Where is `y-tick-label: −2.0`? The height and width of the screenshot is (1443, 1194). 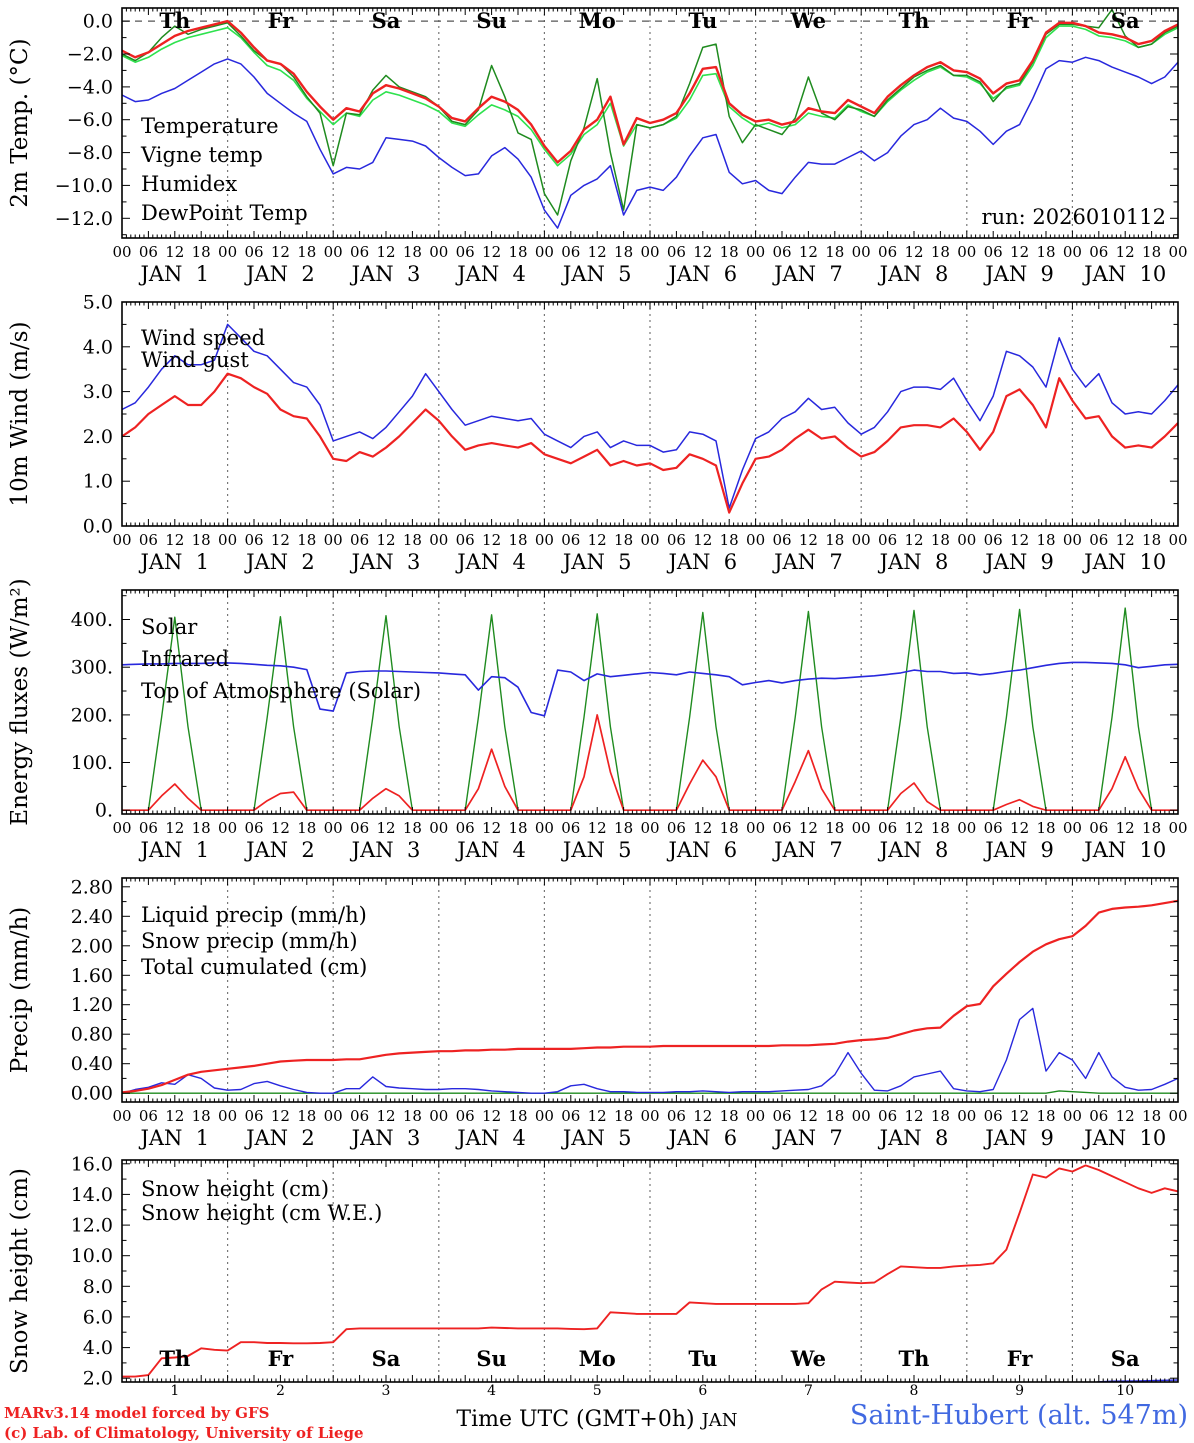 y-tick-label: −2.0 is located at coordinates (90, 55).